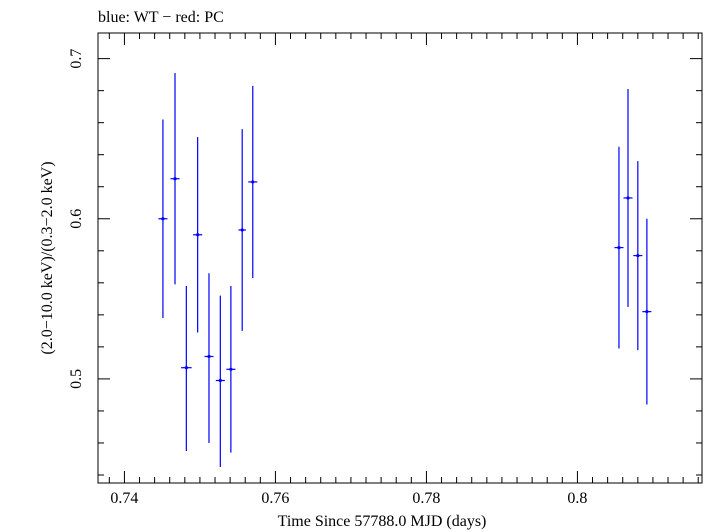 Image resolution: width=705 pixels, height=532 pixels. Describe the element at coordinates (577, 498) in the screenshot. I see `x-tick-label: 0.8` at that location.